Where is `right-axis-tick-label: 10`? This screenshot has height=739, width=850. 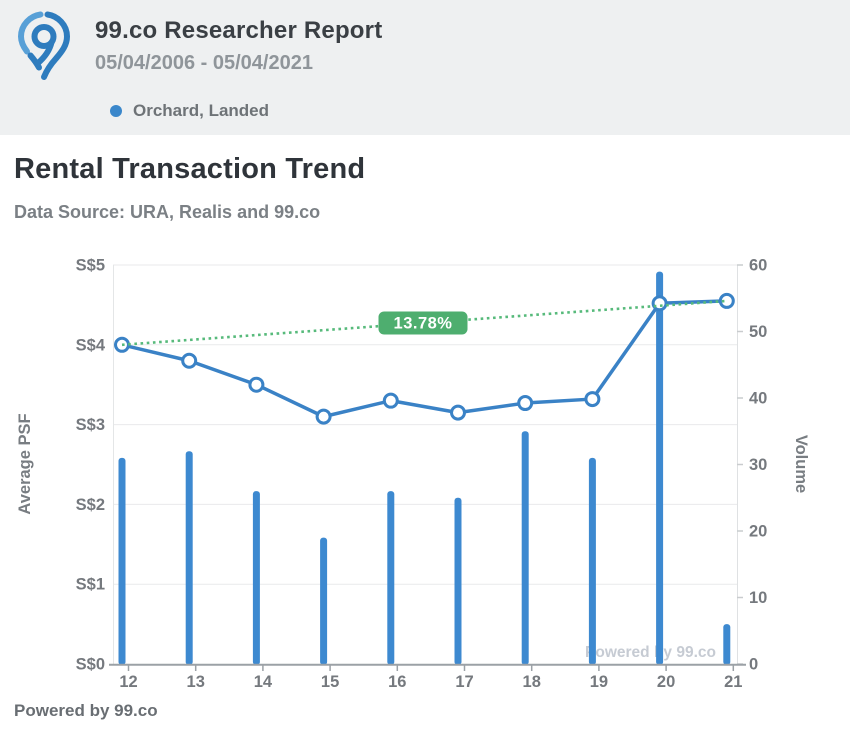 right-axis-tick-label: 10 is located at coordinates (758, 598).